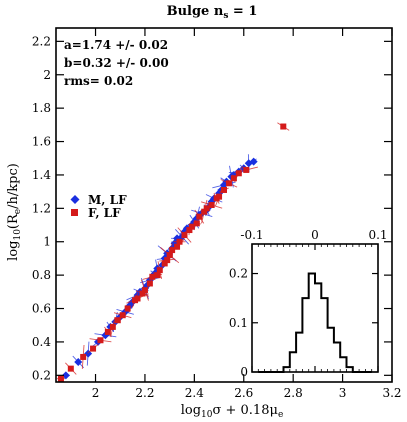 The width and height of the screenshot is (407, 422). I want to click on inset-y-tick-label: 0, so click(244, 372).